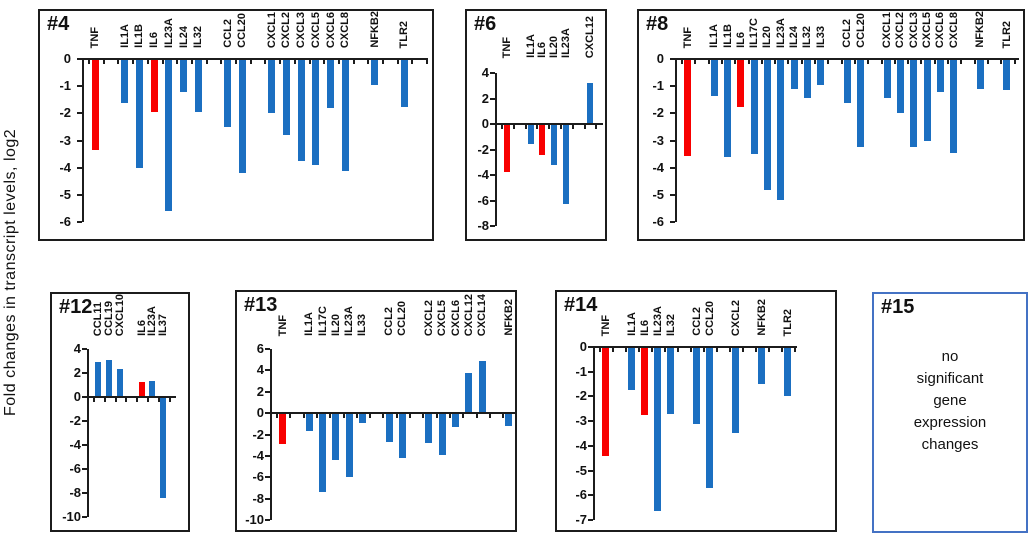 This screenshot has width=1033, height=544. Describe the element at coordinates (362, 324) in the screenshot. I see `gene-label-IL33: IL33` at that location.